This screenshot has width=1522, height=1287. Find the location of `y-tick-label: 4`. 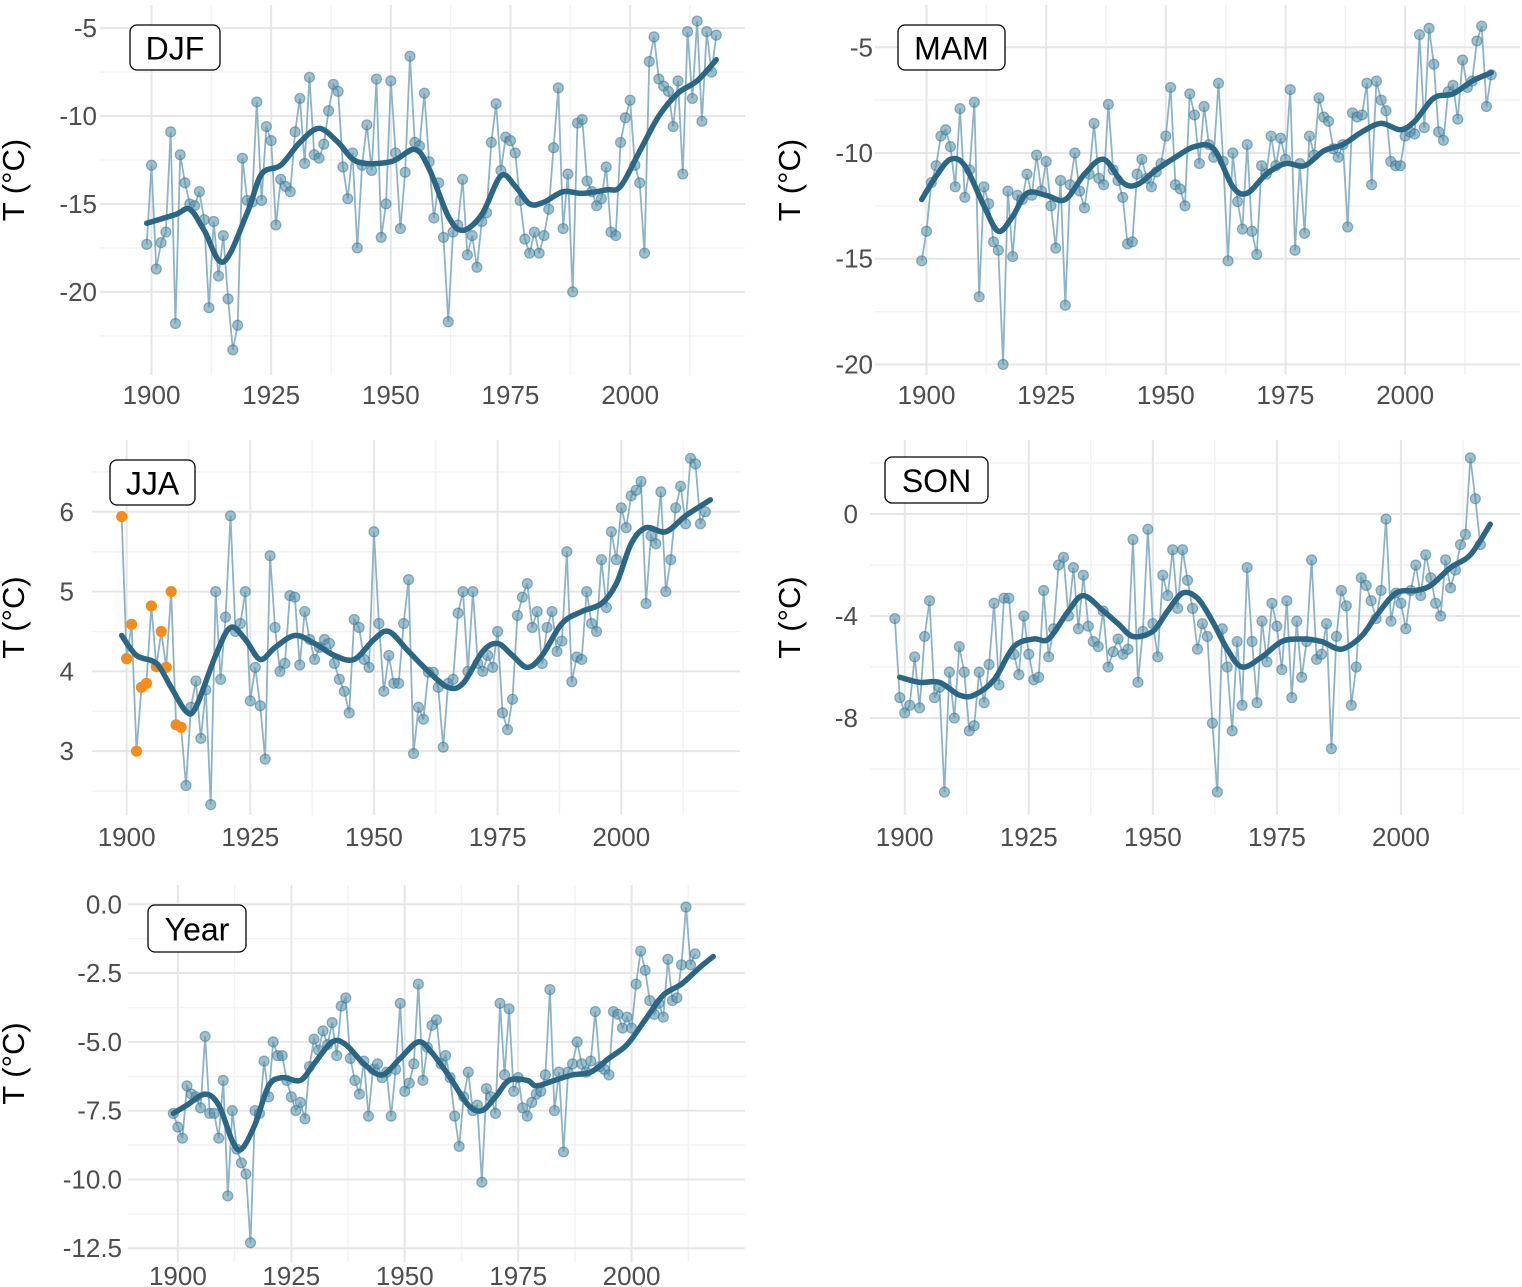

y-tick-label: 4 is located at coordinates (67, 671).